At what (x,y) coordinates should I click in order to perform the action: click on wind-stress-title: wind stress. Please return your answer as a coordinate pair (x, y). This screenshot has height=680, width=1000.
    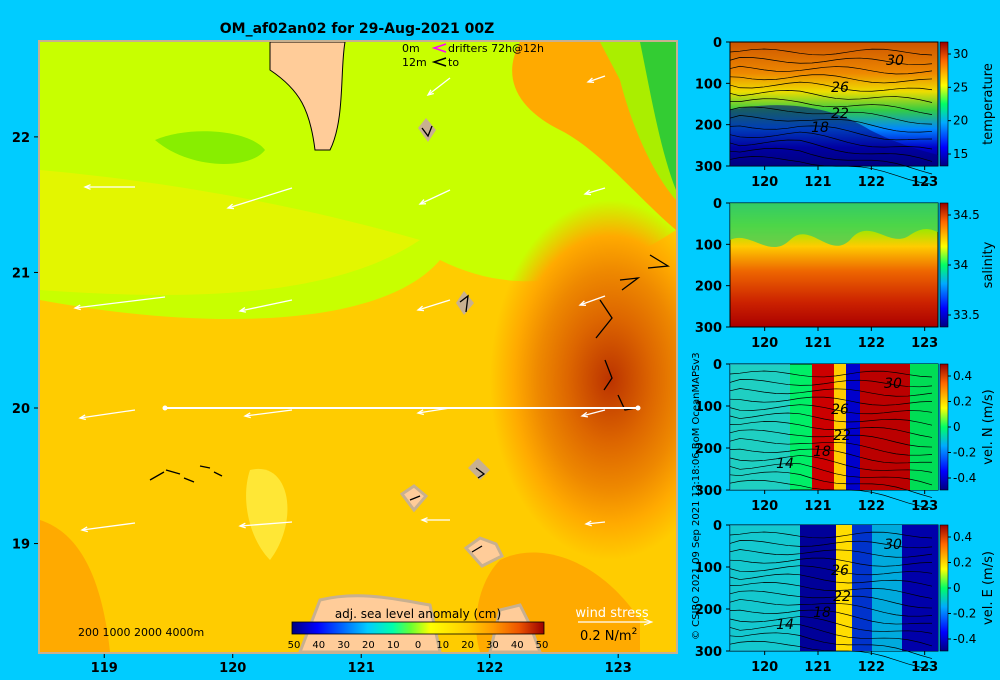
    Looking at the image, I should click on (612, 613).